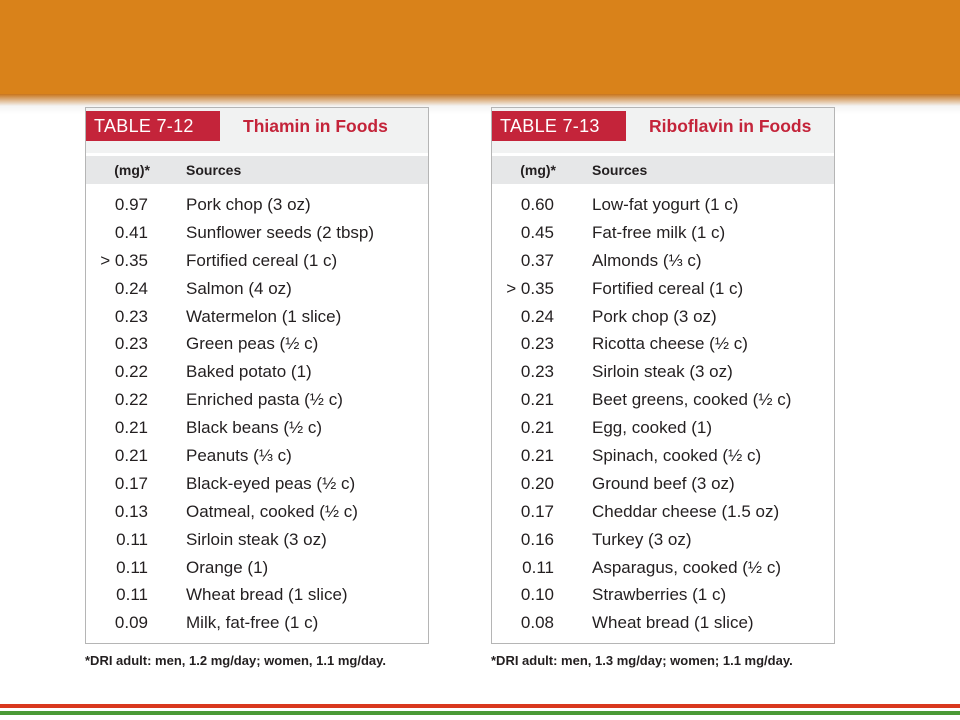 The width and height of the screenshot is (960, 720). Describe the element at coordinates (659, 595) in the screenshot. I see `row-source: Strawberries (1 c)` at that location.